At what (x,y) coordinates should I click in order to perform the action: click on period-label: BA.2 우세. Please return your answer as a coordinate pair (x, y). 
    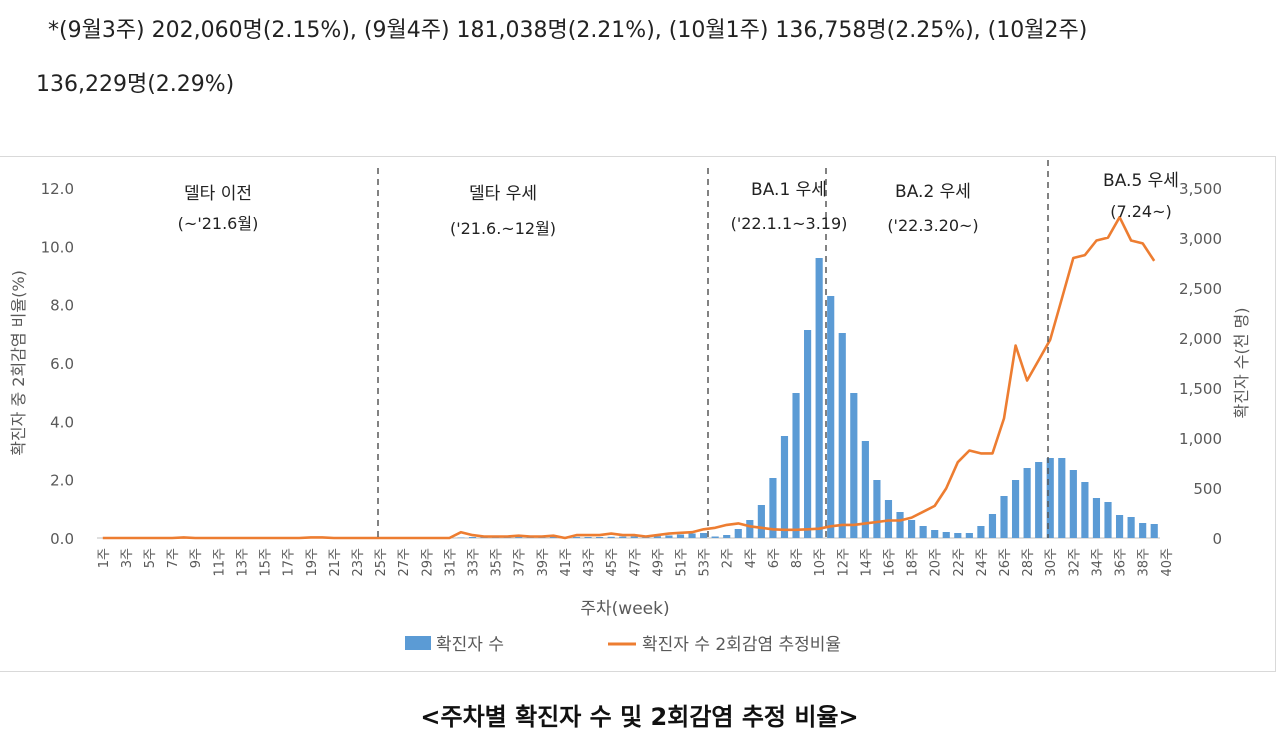
    Looking at the image, I should click on (933, 192).